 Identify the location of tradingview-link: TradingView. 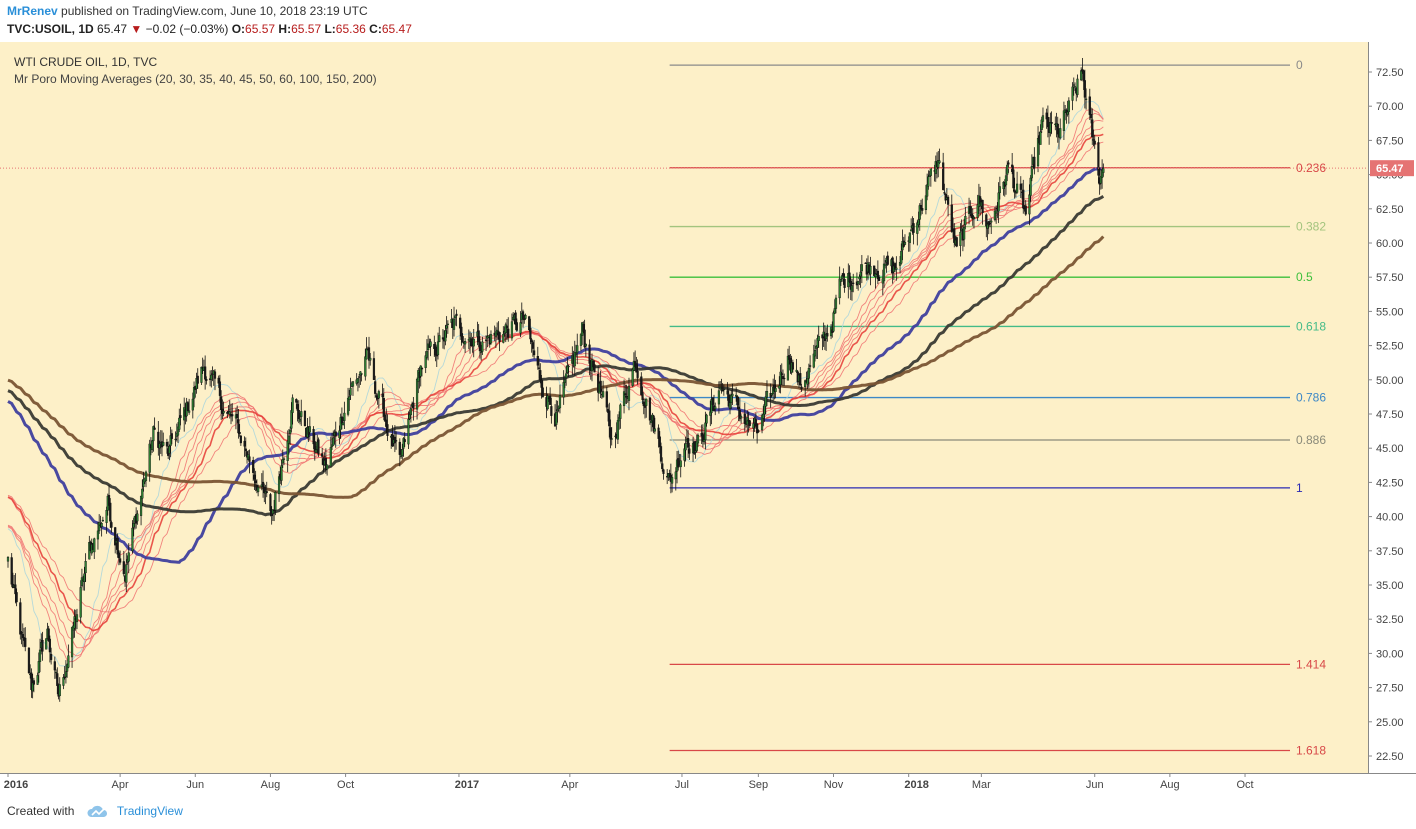
(149, 811).